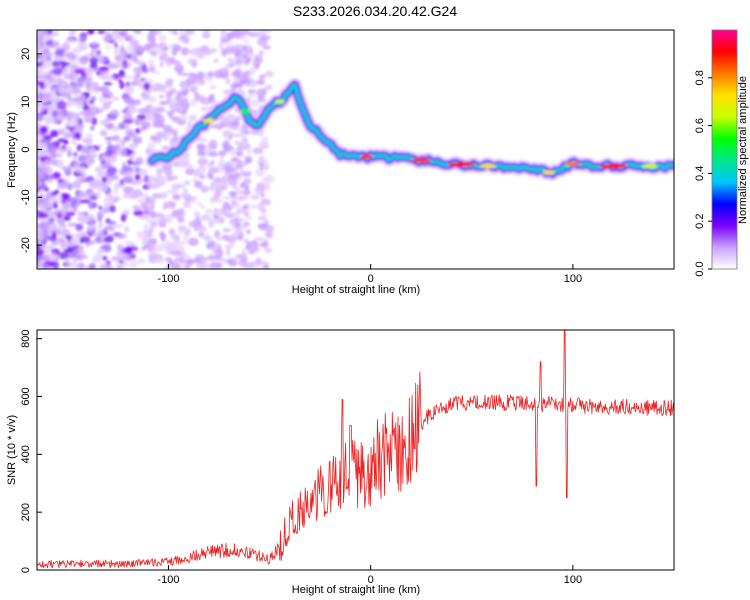 Image resolution: width=750 pixels, height=600 pixels. I want to click on spectrogram-y-tick-label: 20, so click(26, 54).